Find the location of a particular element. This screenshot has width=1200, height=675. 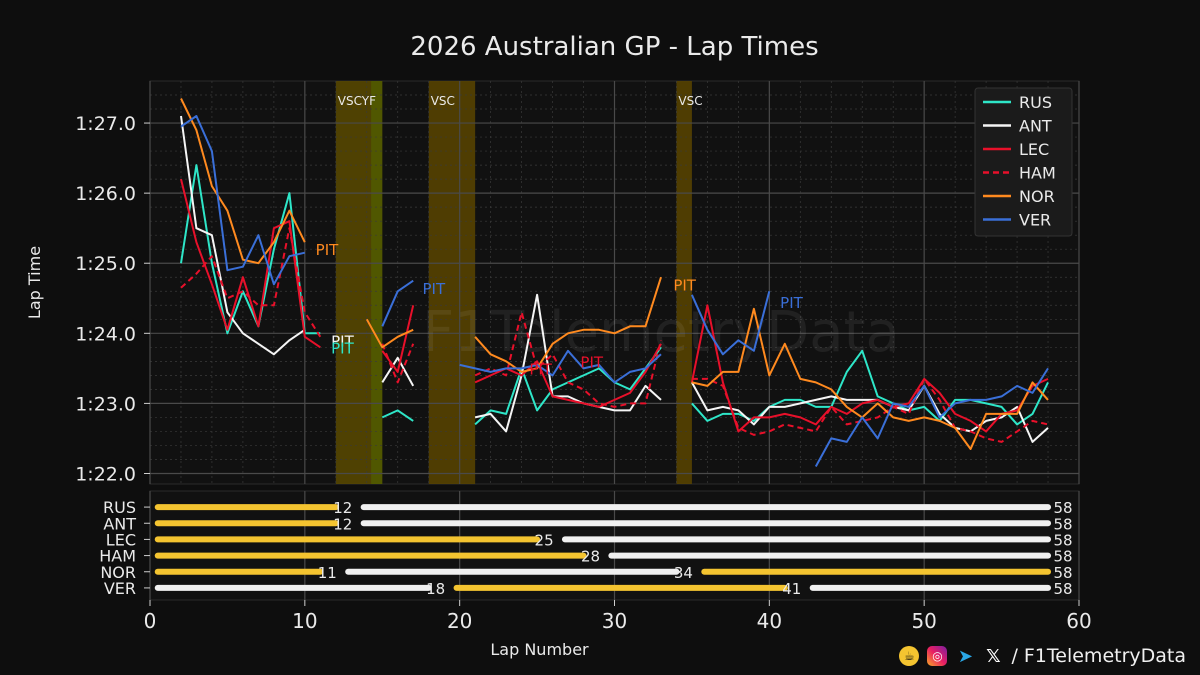

watermark: F1TelemetryData is located at coordinates (661, 332).